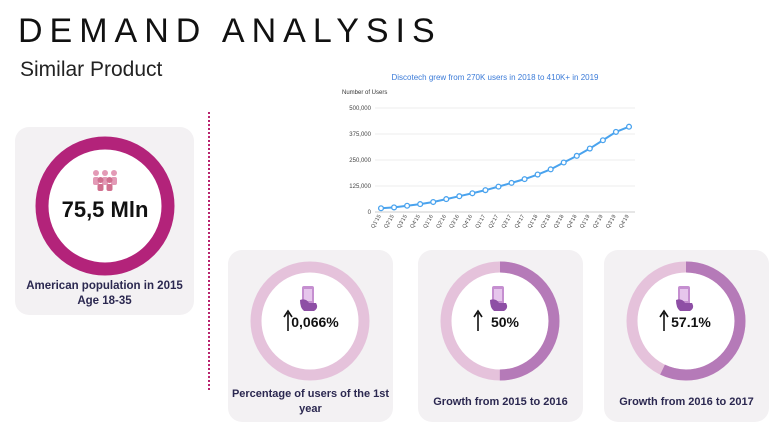  I want to click on population-label-line1: American population in 2015, so click(104, 286).